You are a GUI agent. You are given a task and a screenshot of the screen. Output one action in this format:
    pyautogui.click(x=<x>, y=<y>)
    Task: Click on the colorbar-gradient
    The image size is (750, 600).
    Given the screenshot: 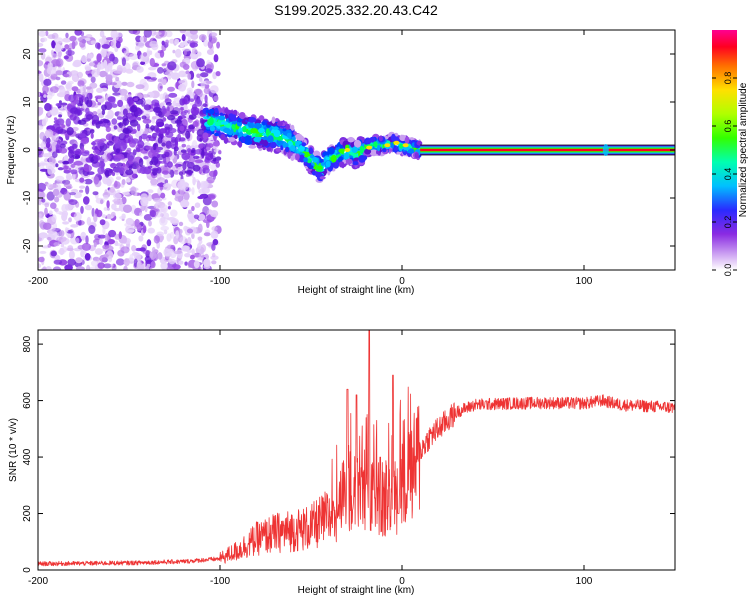 What is the action you would take?
    pyautogui.click(x=724, y=150)
    